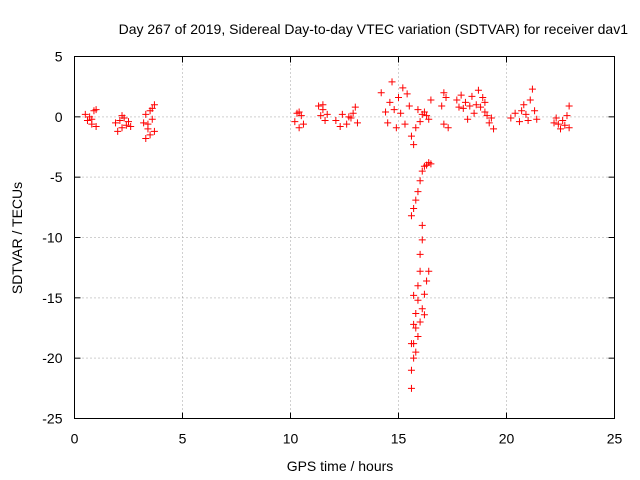  Describe the element at coordinates (56, 177) in the screenshot. I see `y-tick-label: -5` at that location.